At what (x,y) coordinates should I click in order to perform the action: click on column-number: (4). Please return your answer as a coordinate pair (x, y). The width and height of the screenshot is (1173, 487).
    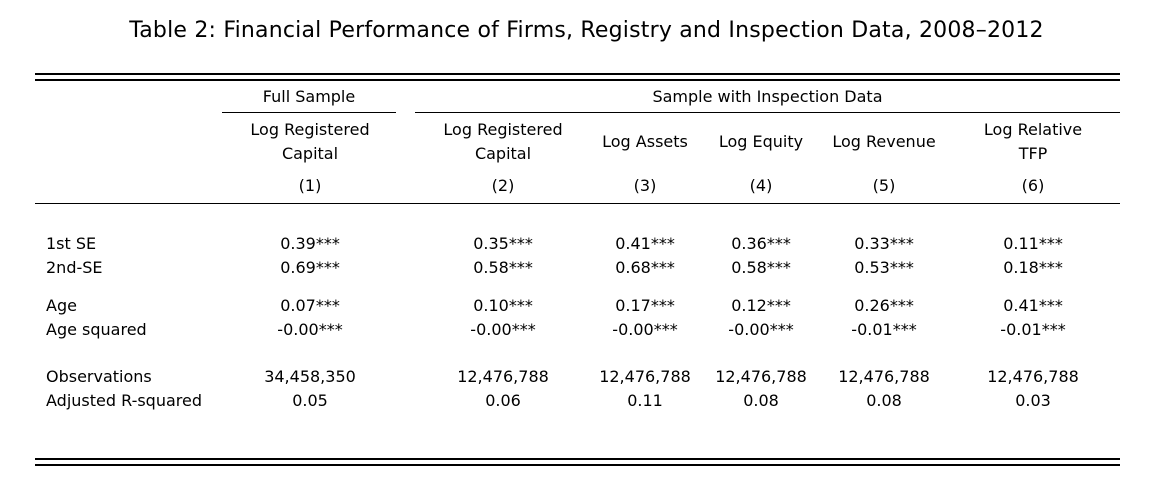
    Looking at the image, I should click on (761, 185).